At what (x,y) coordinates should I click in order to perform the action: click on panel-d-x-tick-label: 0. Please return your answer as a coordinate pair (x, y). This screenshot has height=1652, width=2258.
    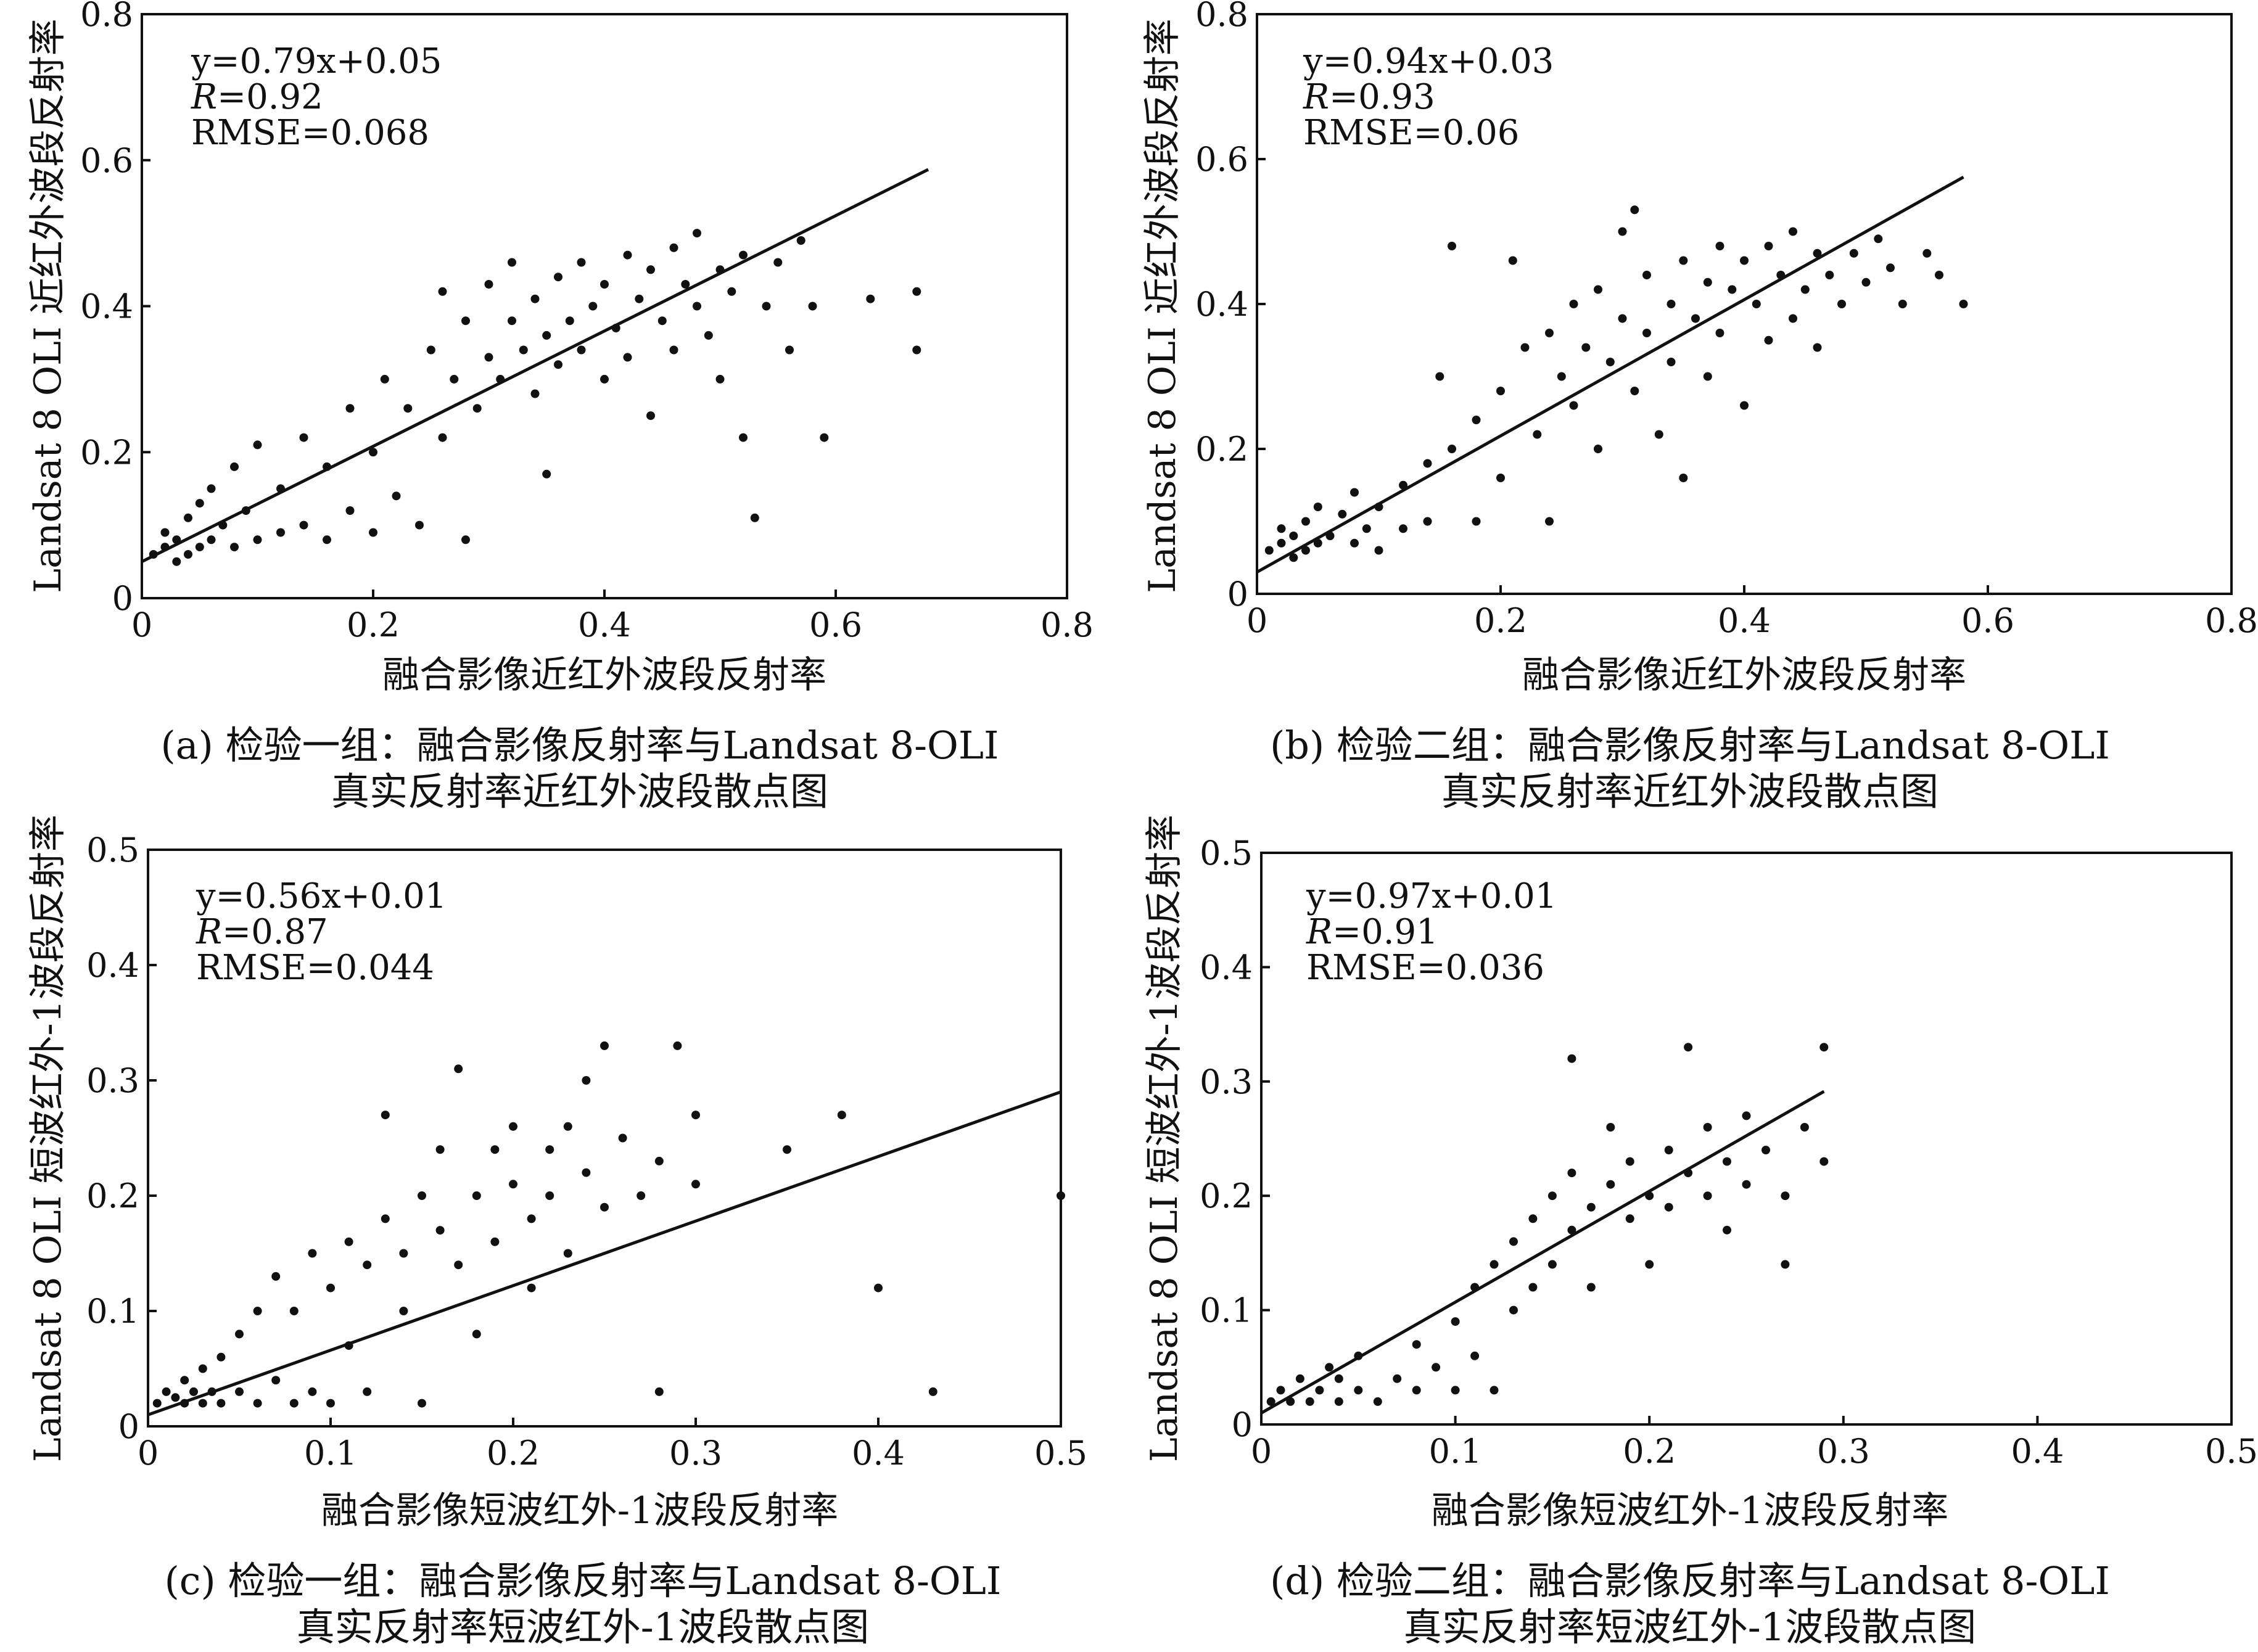
    Looking at the image, I should click on (1261, 1451).